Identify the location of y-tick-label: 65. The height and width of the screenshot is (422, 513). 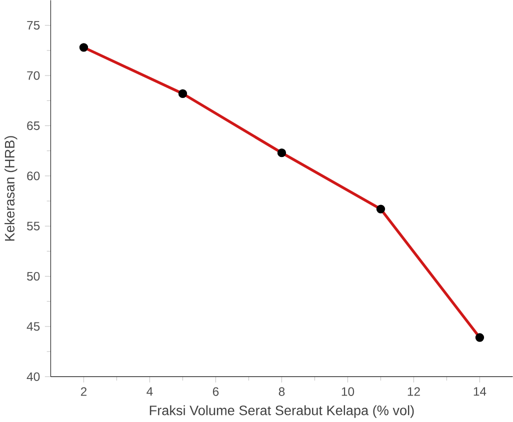
(33, 125).